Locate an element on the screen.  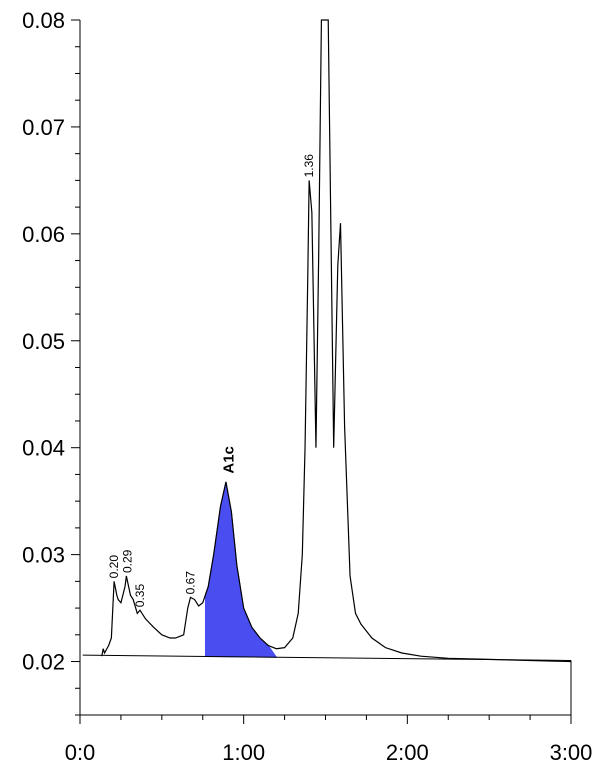
y-tick-label: 0.05 is located at coordinates (43, 341).